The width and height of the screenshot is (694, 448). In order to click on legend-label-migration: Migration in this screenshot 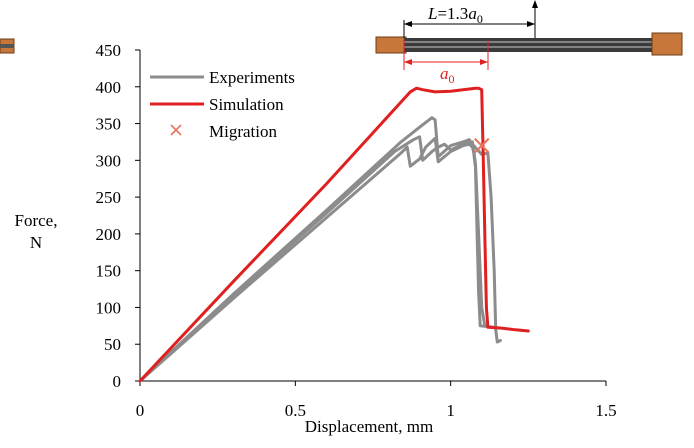, I will do `click(243, 131)`.